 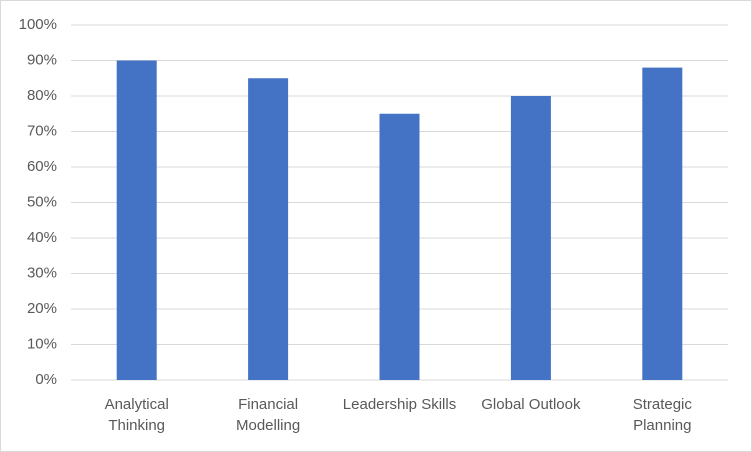 I want to click on x-tick-label: Strategic Planning, so click(x=662, y=415).